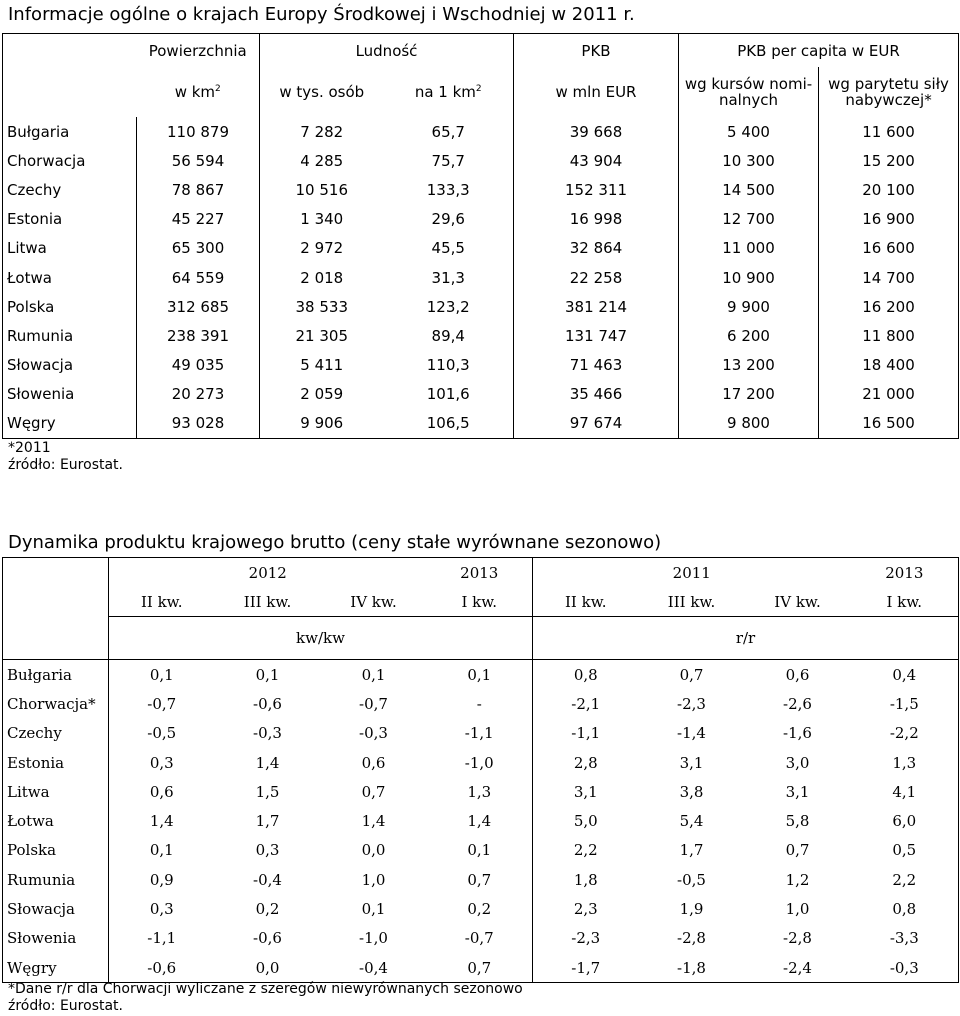 The width and height of the screenshot is (960, 1016). Describe the element at coordinates (797, 762) in the screenshot. I see `table-cell: 3,0` at that location.